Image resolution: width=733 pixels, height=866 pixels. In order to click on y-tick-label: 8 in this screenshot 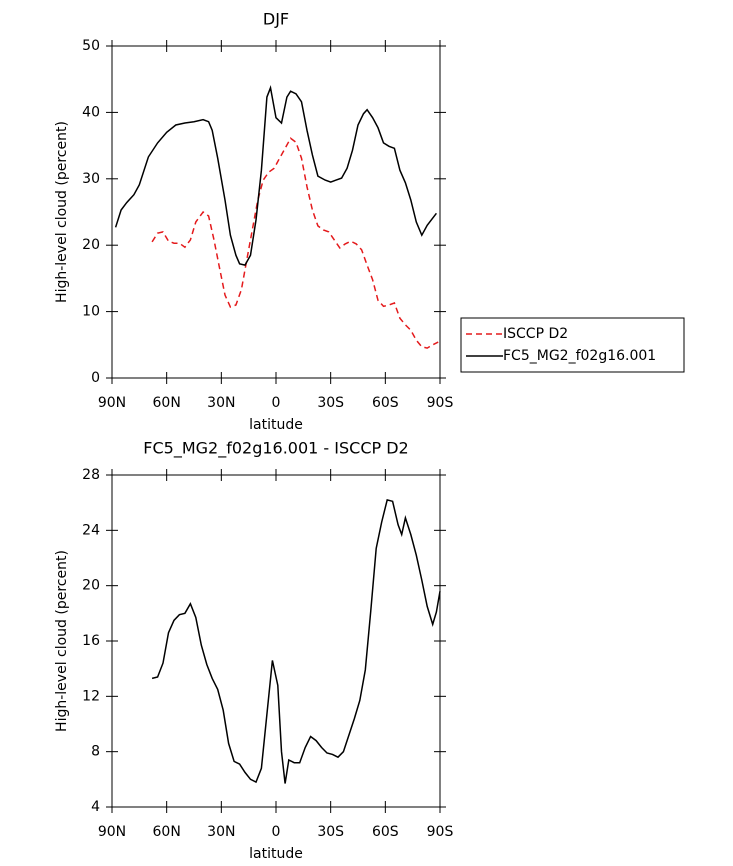, I will do `click(95, 752)`.